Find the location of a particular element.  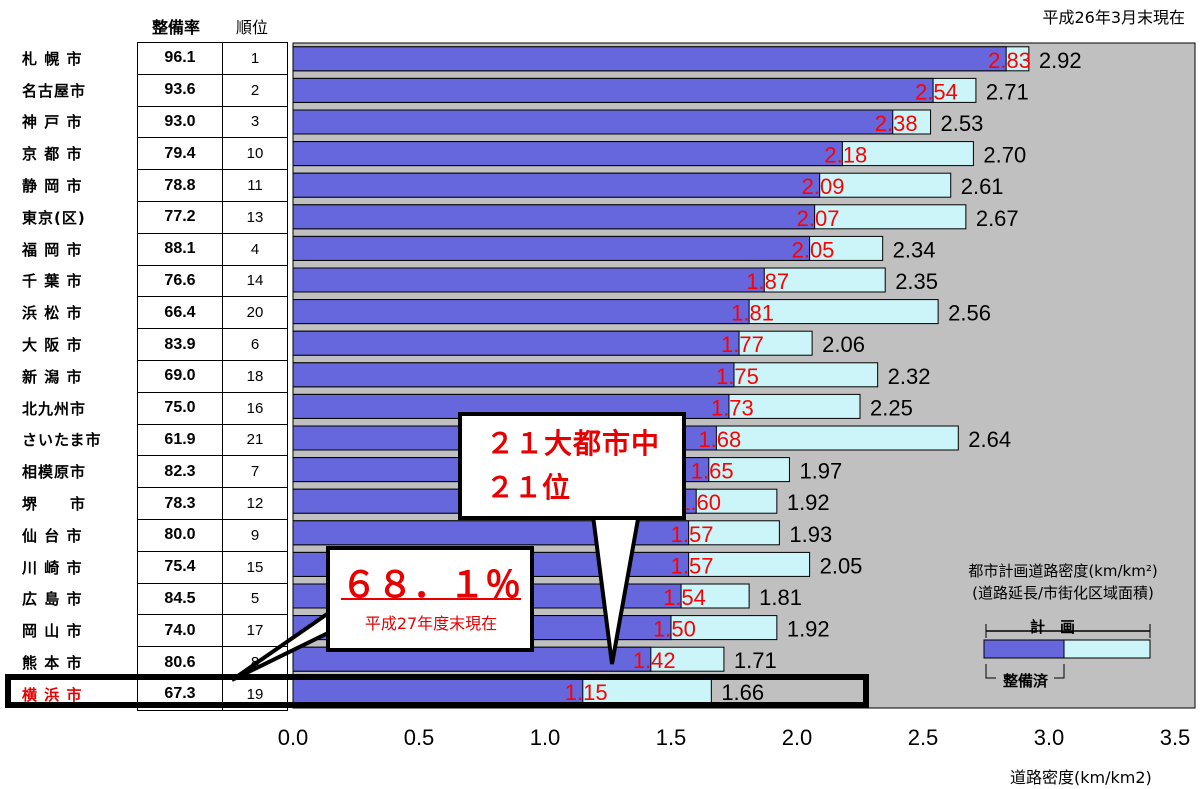

city-name: 岡 山 市 is located at coordinates (52, 631).